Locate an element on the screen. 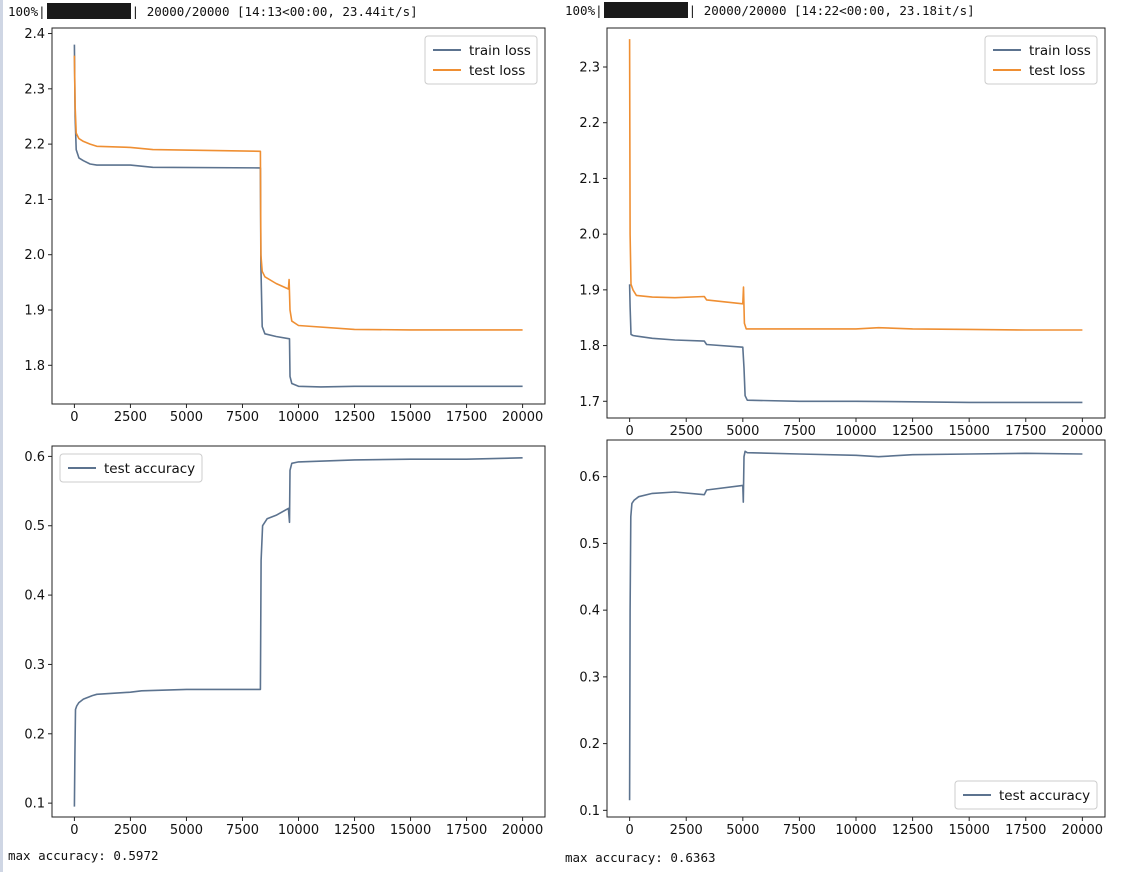 This screenshot has width=1122, height=872. y-tick-label: 1.7 is located at coordinates (589, 402).